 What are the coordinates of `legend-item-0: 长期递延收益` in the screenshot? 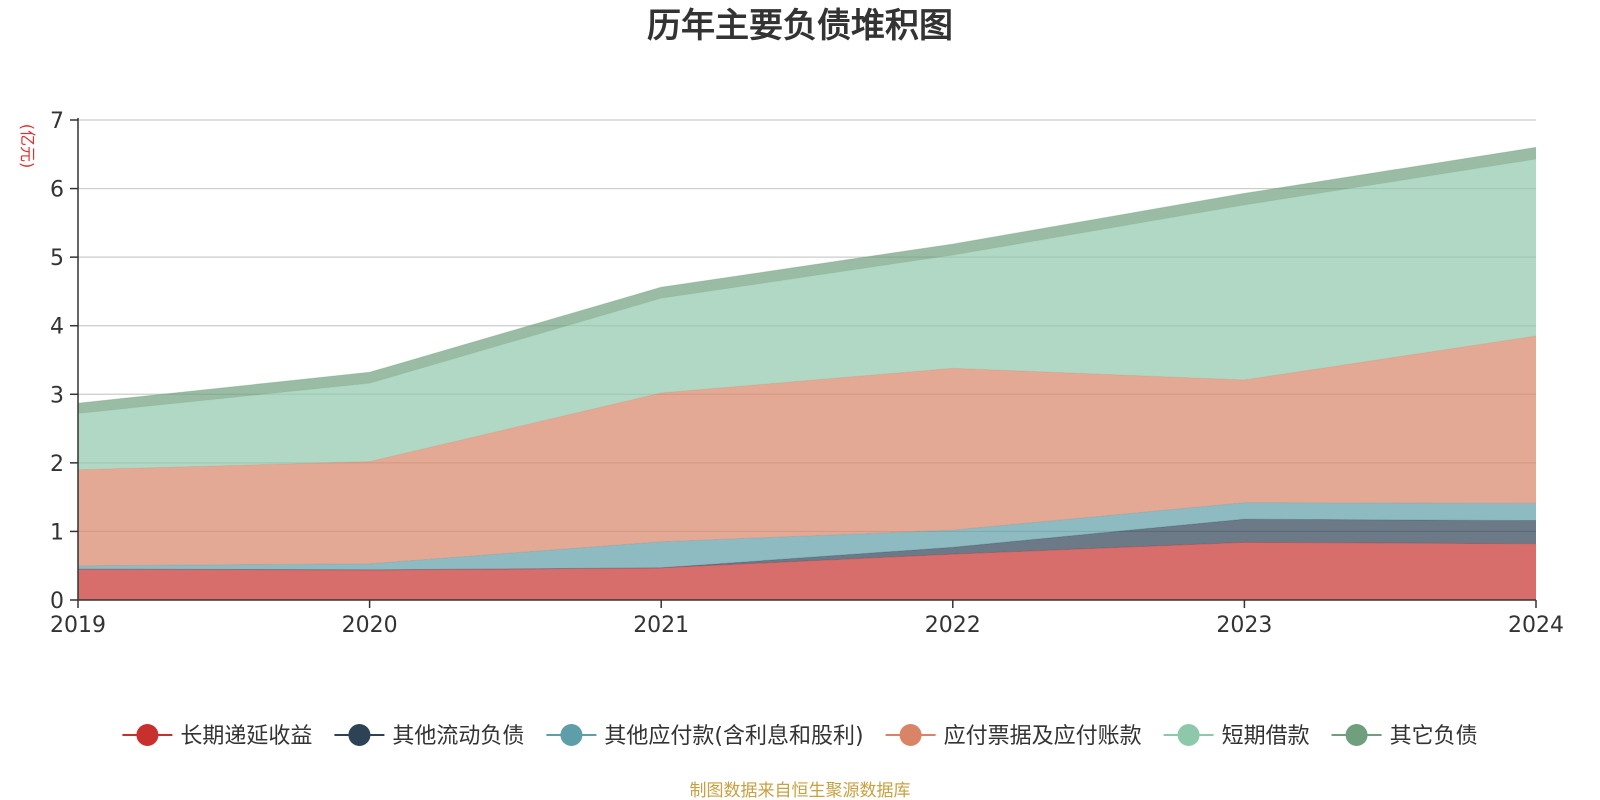 It's located at (217, 736).